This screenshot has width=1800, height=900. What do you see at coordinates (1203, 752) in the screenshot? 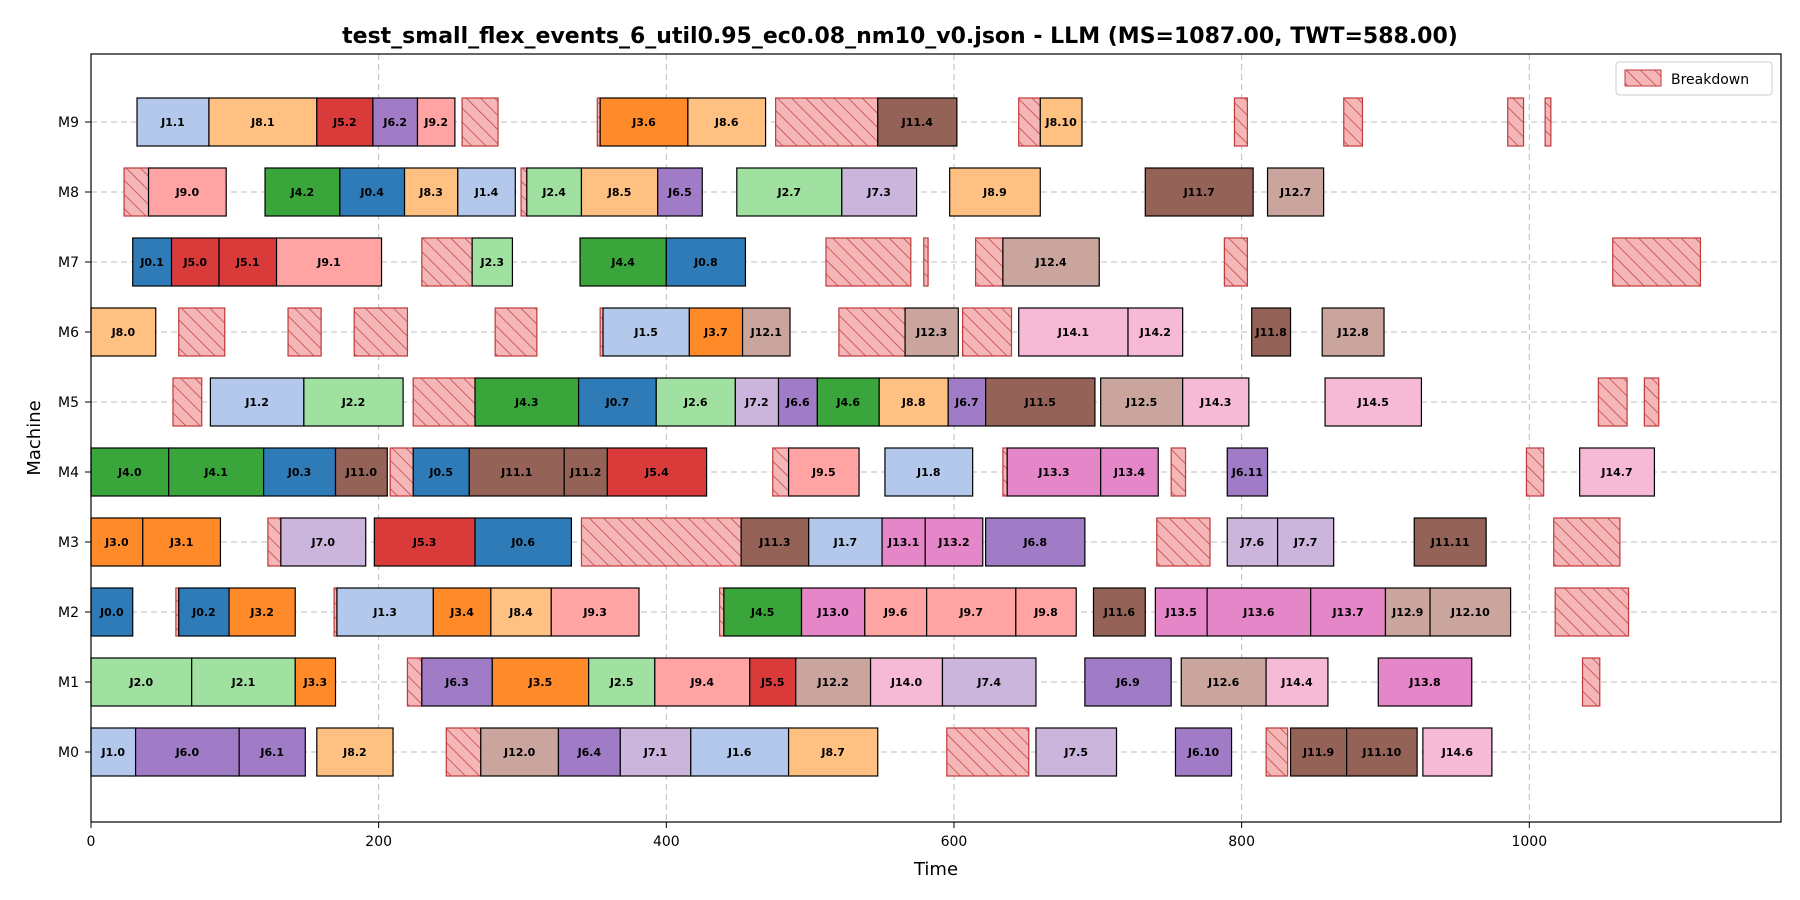
I see `task-label: J6.10` at bounding box center [1203, 752].